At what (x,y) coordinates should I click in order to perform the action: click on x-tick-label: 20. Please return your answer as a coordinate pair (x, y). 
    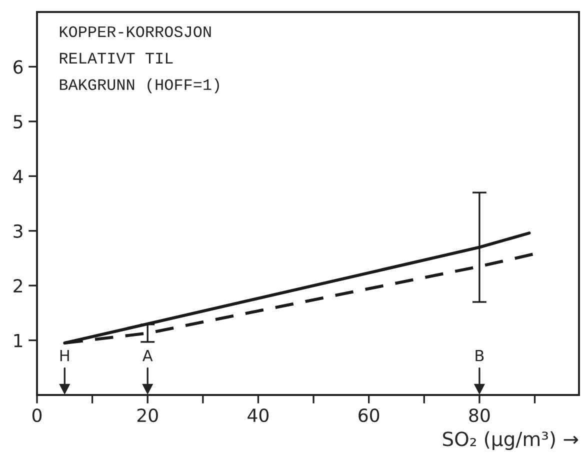
    Looking at the image, I should click on (147, 415).